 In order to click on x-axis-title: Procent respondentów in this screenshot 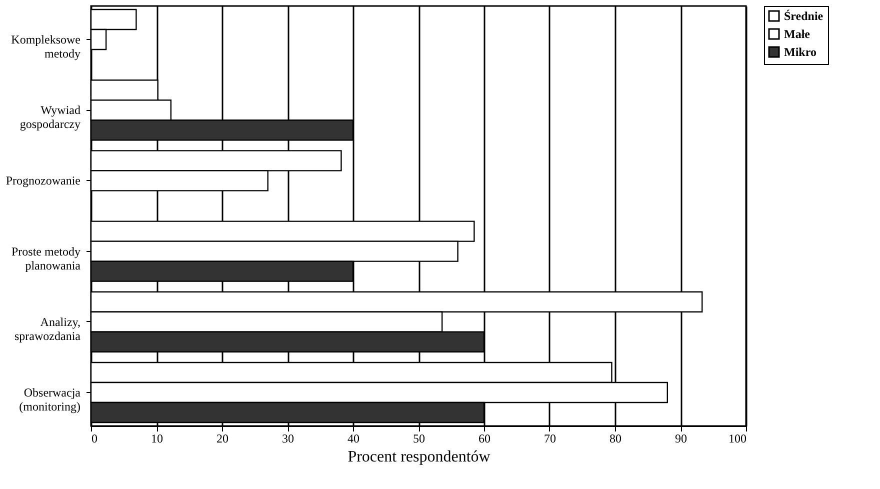, I will do `click(419, 457)`.